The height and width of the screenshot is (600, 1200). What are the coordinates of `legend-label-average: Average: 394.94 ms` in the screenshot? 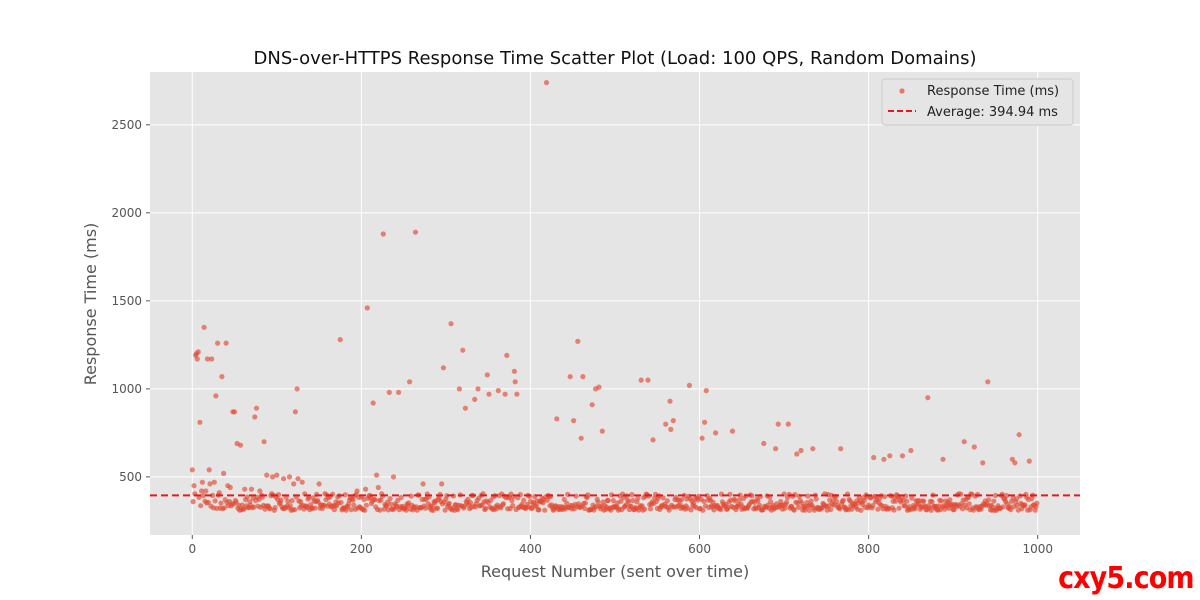 It's located at (992, 112).